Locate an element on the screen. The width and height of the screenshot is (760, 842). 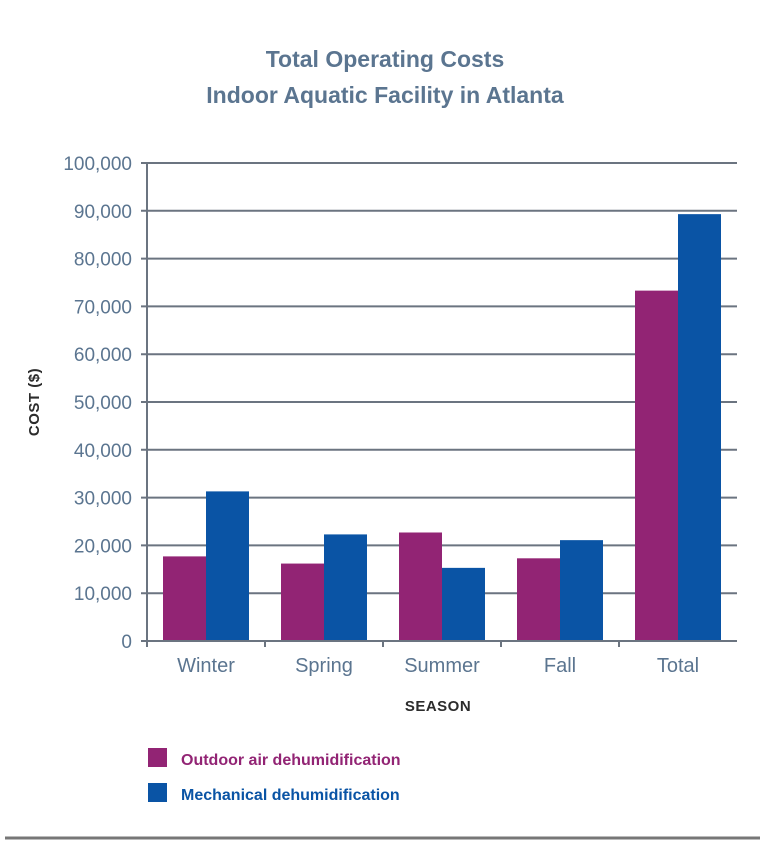
bar-outdoor-winter is located at coordinates (184, 598).